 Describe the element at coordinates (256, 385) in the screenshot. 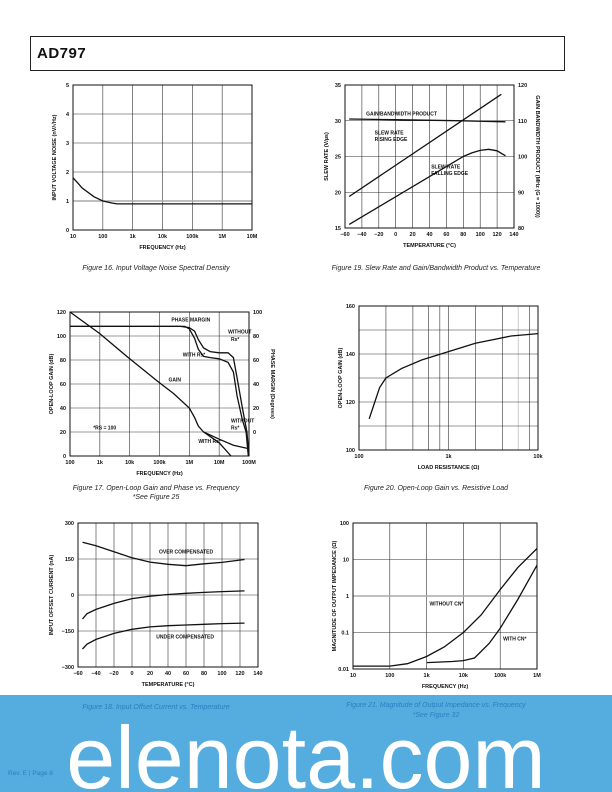

I see `y2-tick-label: 40` at that location.